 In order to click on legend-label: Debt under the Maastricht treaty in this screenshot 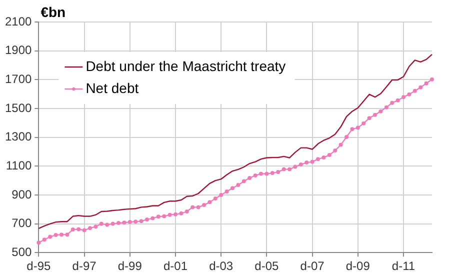, I will do `click(186, 66)`.